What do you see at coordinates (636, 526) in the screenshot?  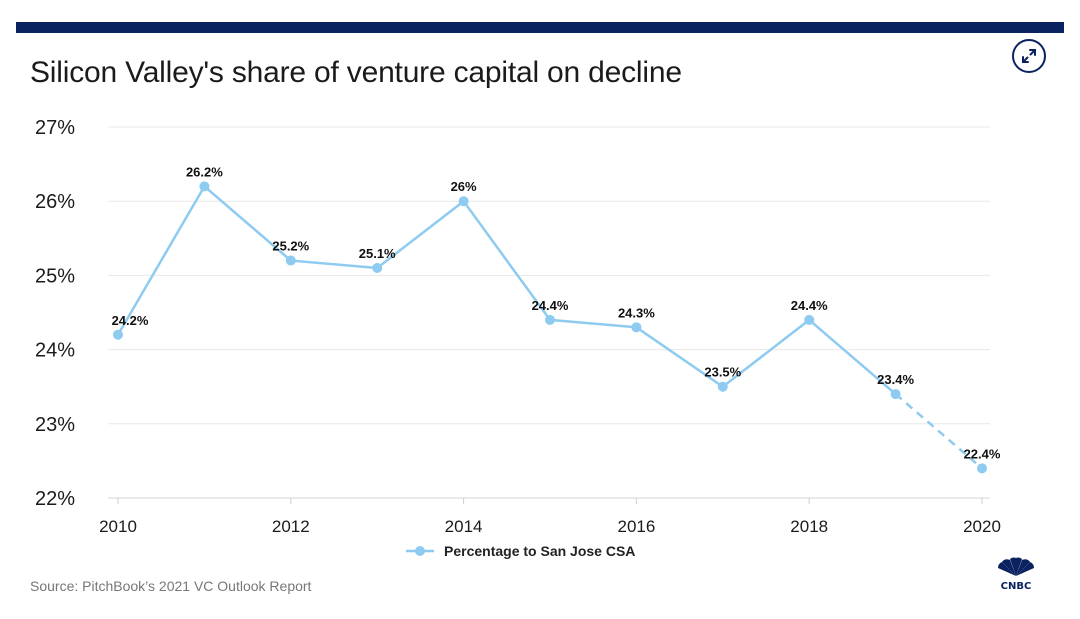 I see `x-tick-label: 2016` at bounding box center [636, 526].